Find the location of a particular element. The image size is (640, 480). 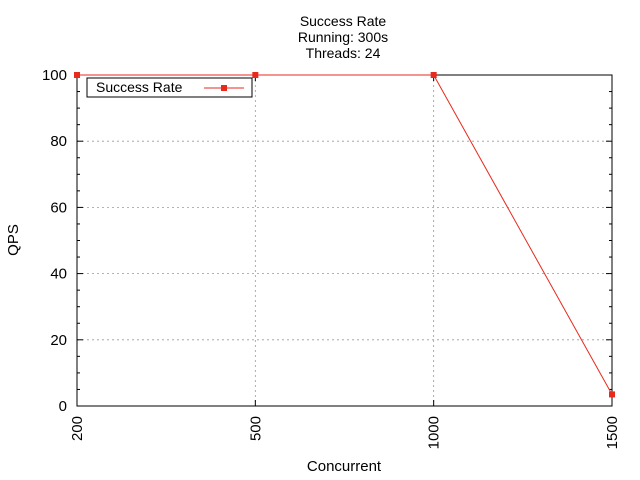

y-tick-label: 40 is located at coordinates (58, 274).